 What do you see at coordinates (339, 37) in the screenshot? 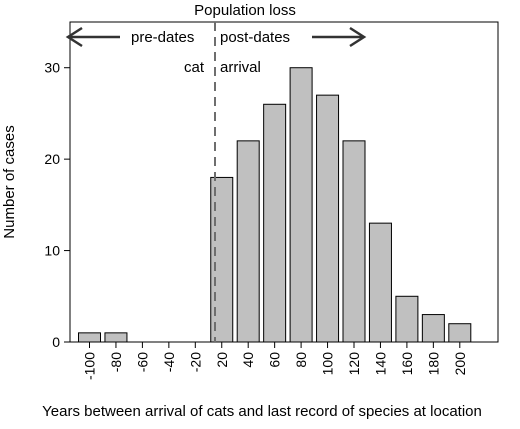
I see `right-arrow-icon` at bounding box center [339, 37].